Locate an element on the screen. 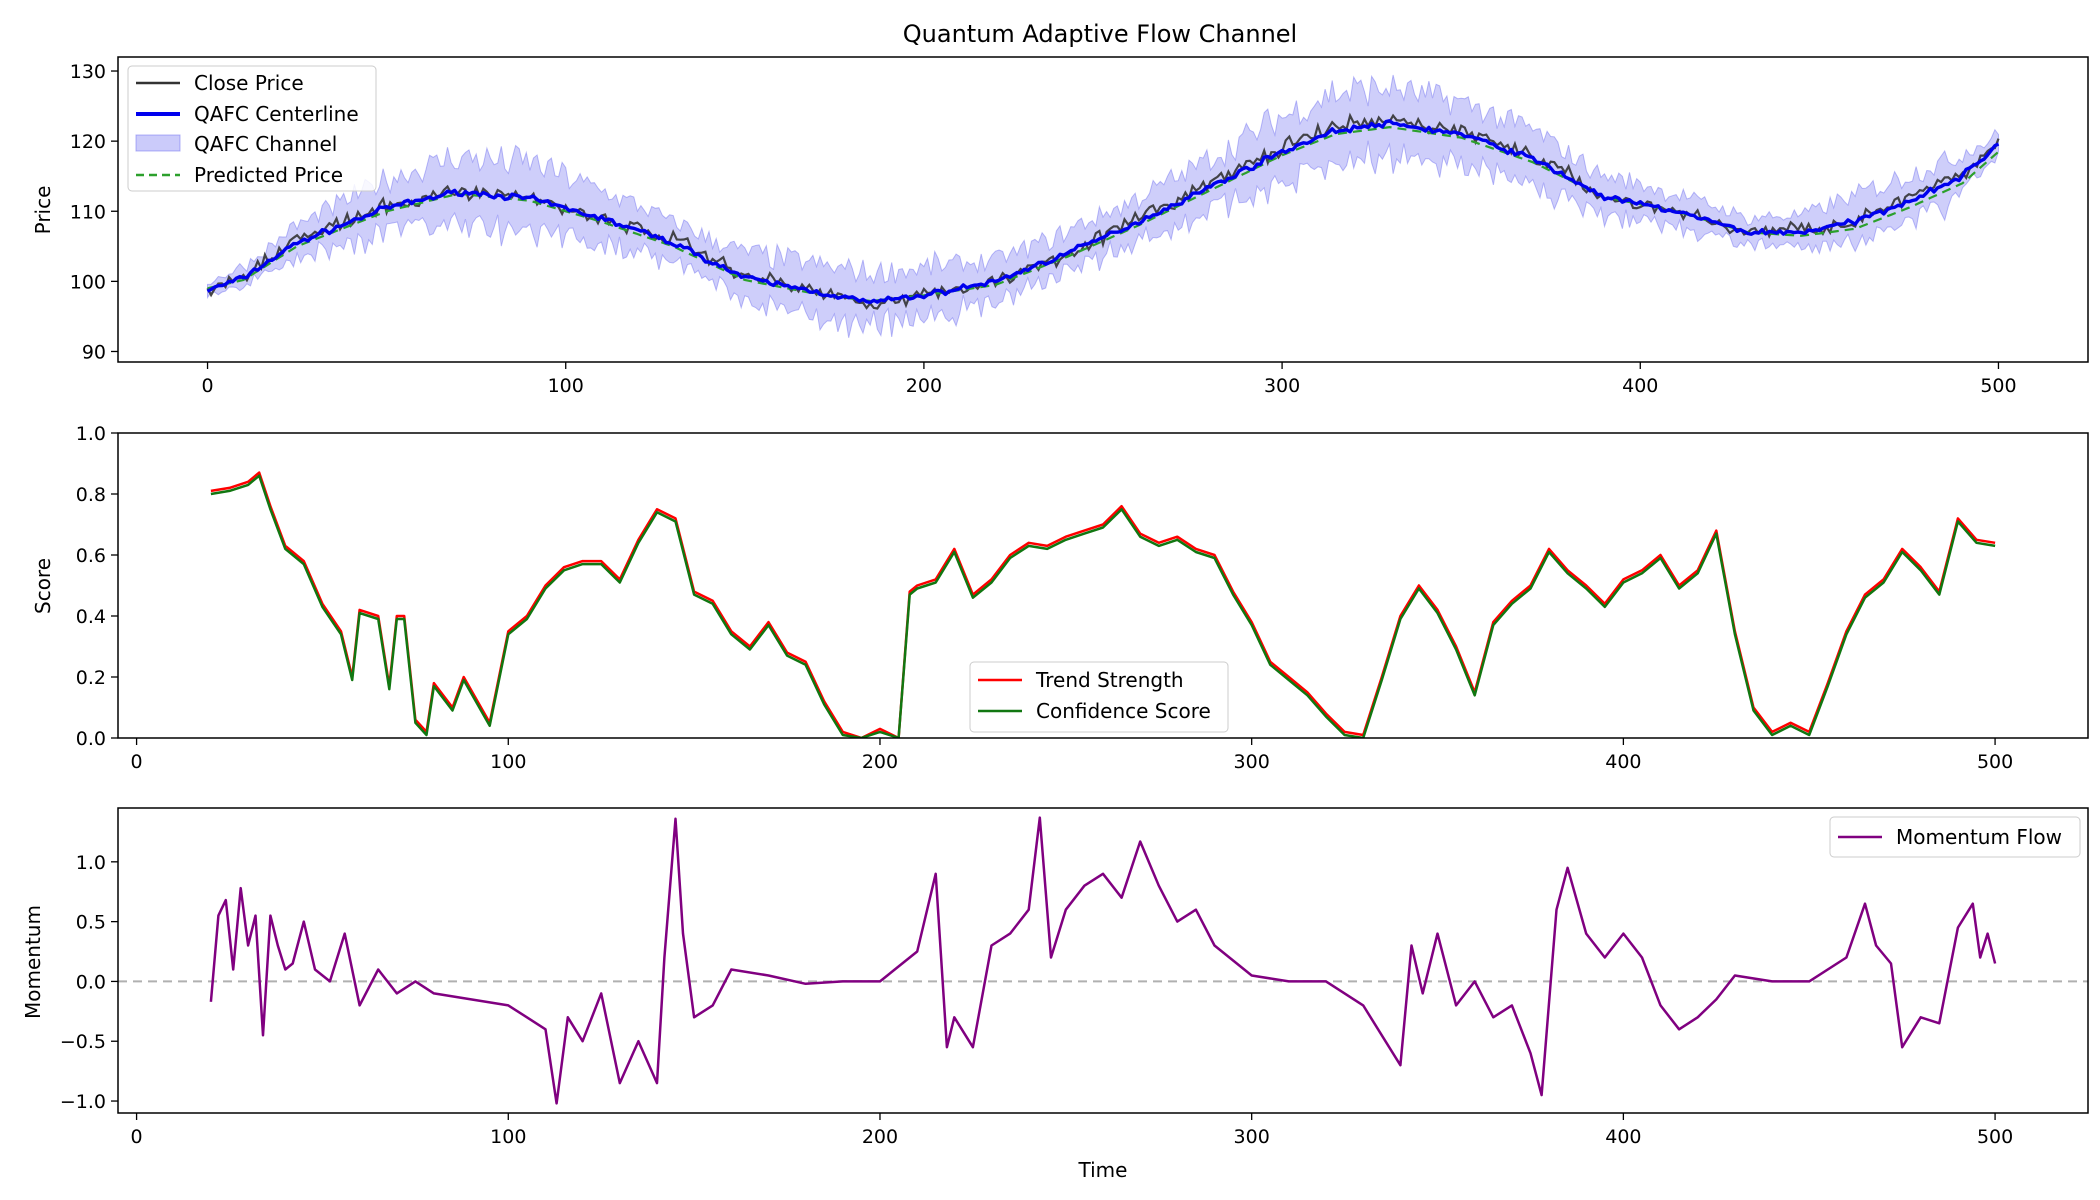  chart-title: Quantum Adaptive Flow Channel is located at coordinates (1100, 34).